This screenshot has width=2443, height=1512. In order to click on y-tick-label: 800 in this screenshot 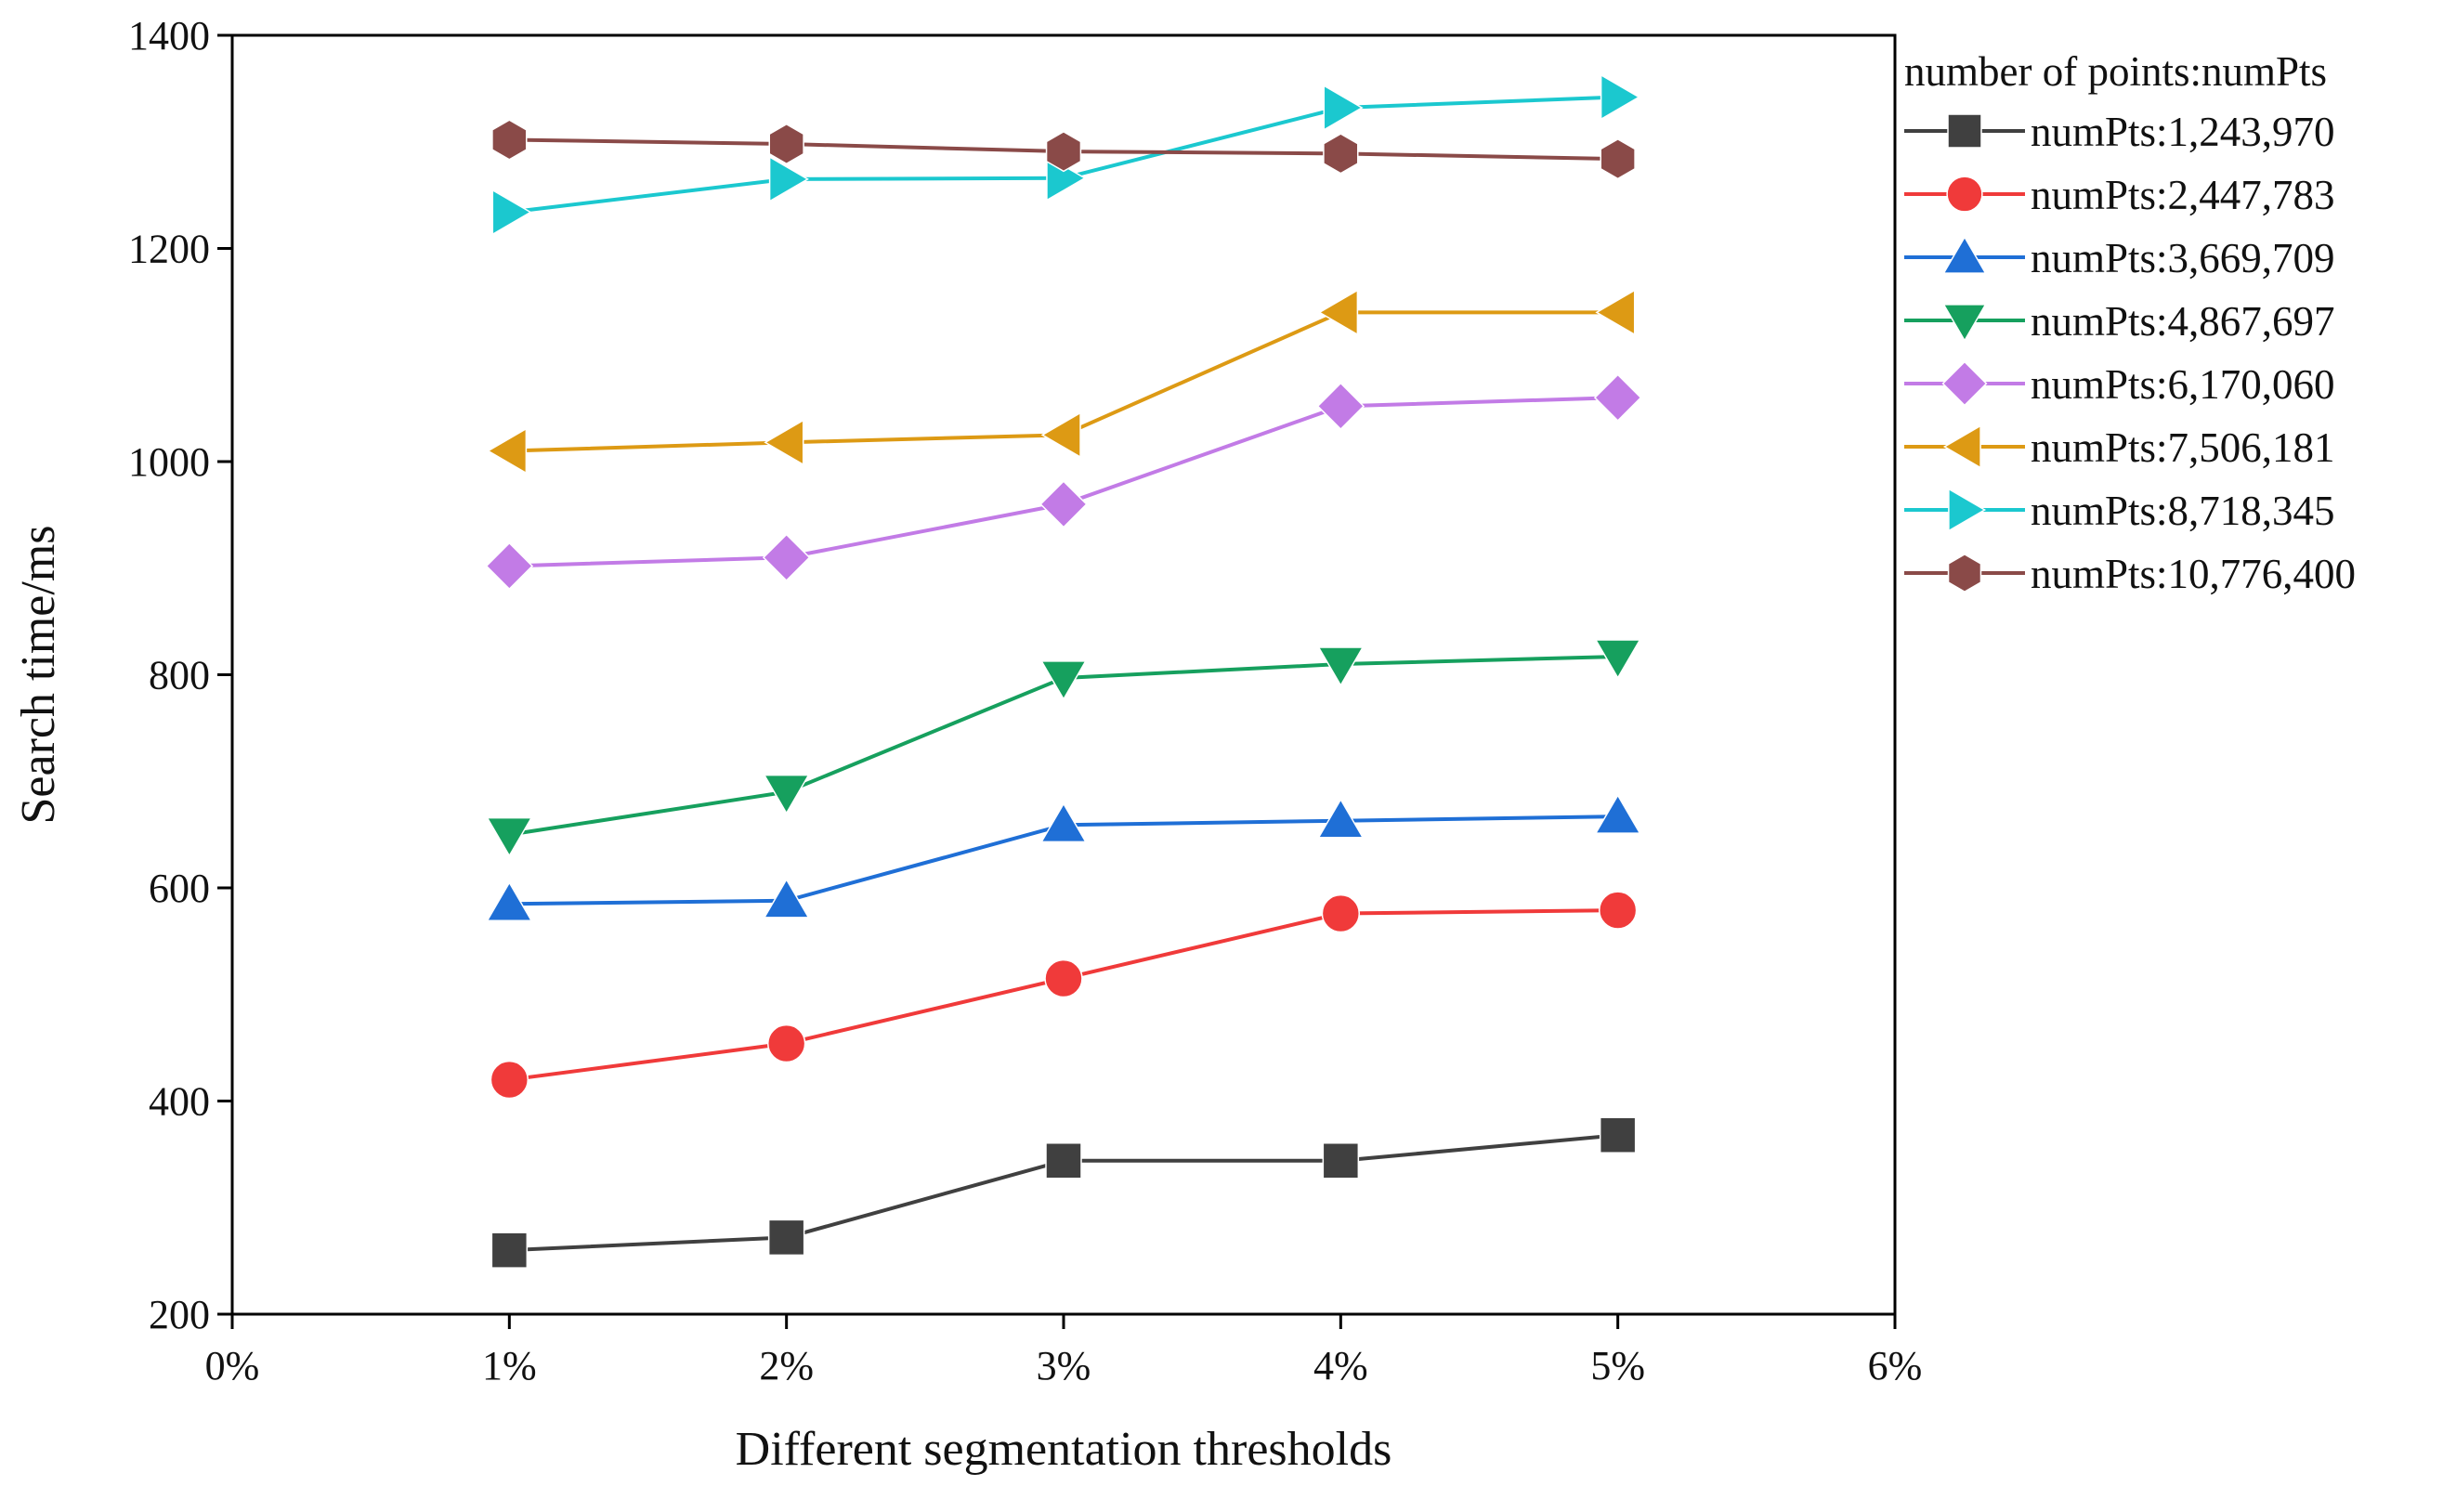, I will do `click(179, 676)`.